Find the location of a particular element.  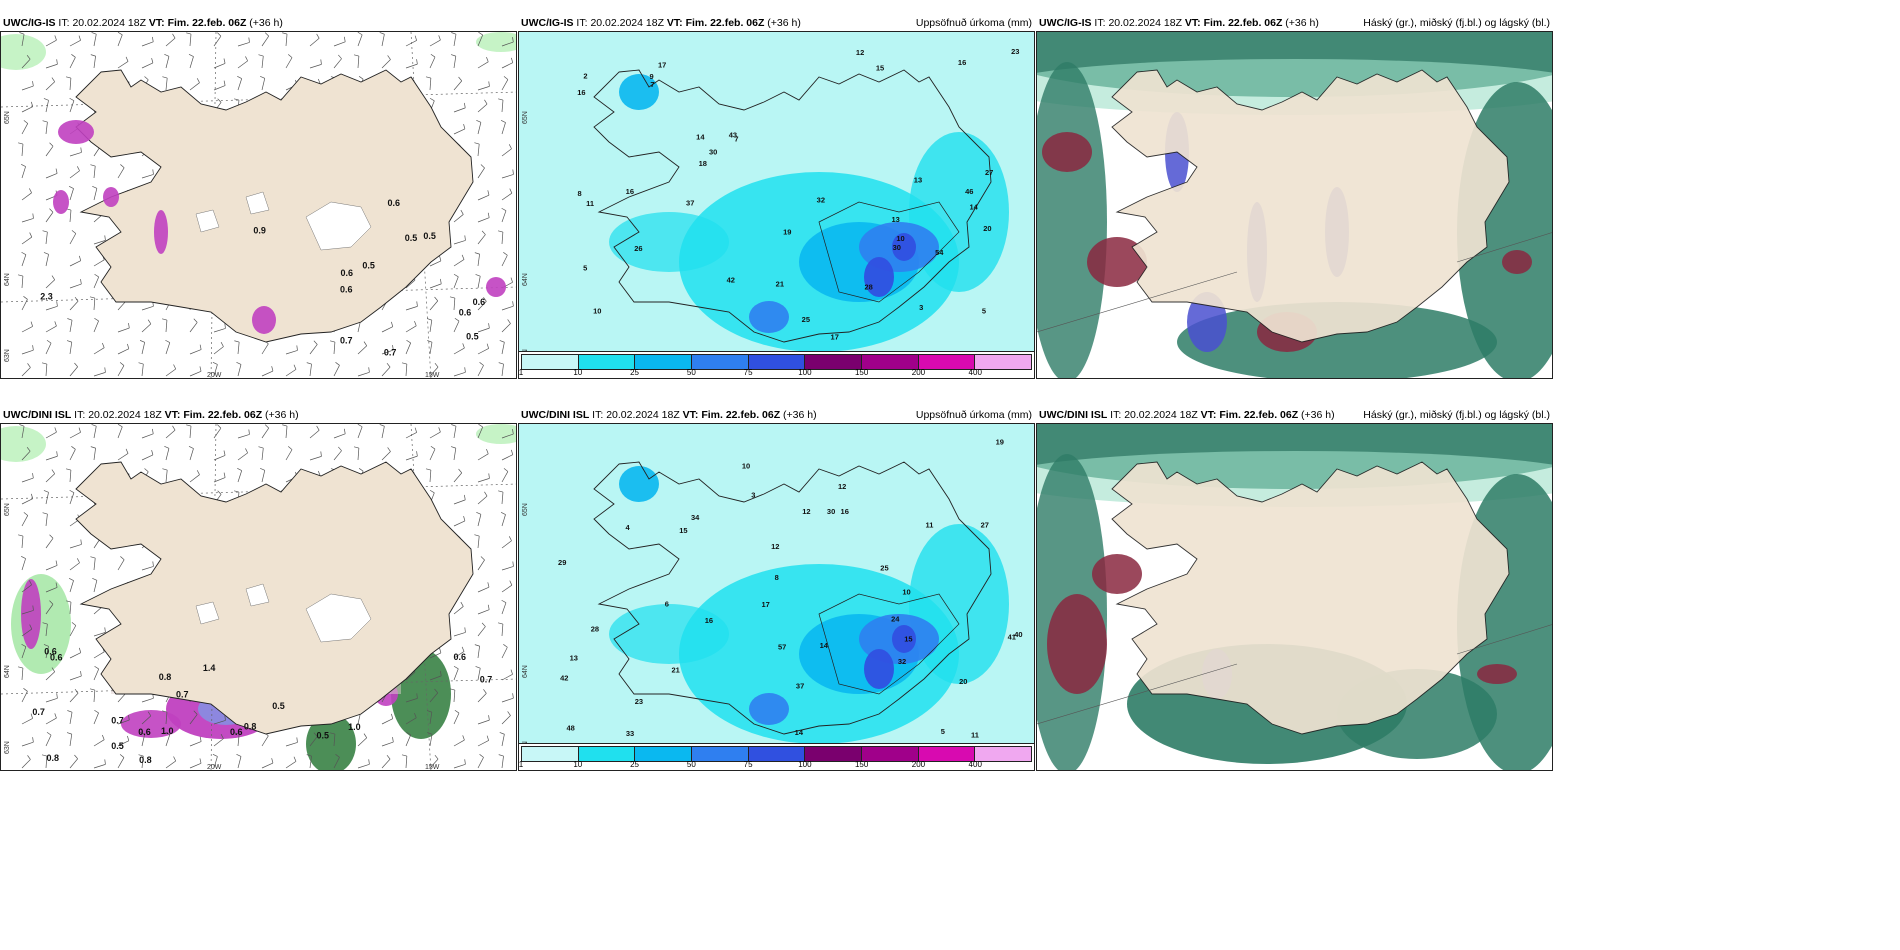

glacier-hofsjokull is located at coordinates (207, 221).